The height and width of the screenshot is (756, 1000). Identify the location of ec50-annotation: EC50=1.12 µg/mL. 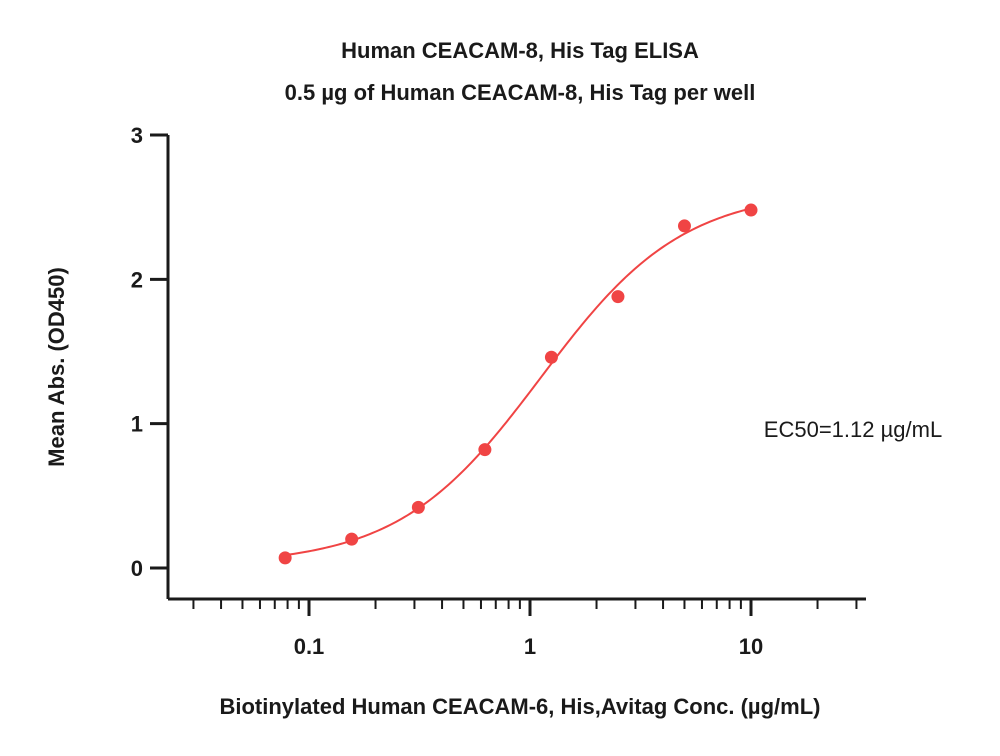
(853, 429).